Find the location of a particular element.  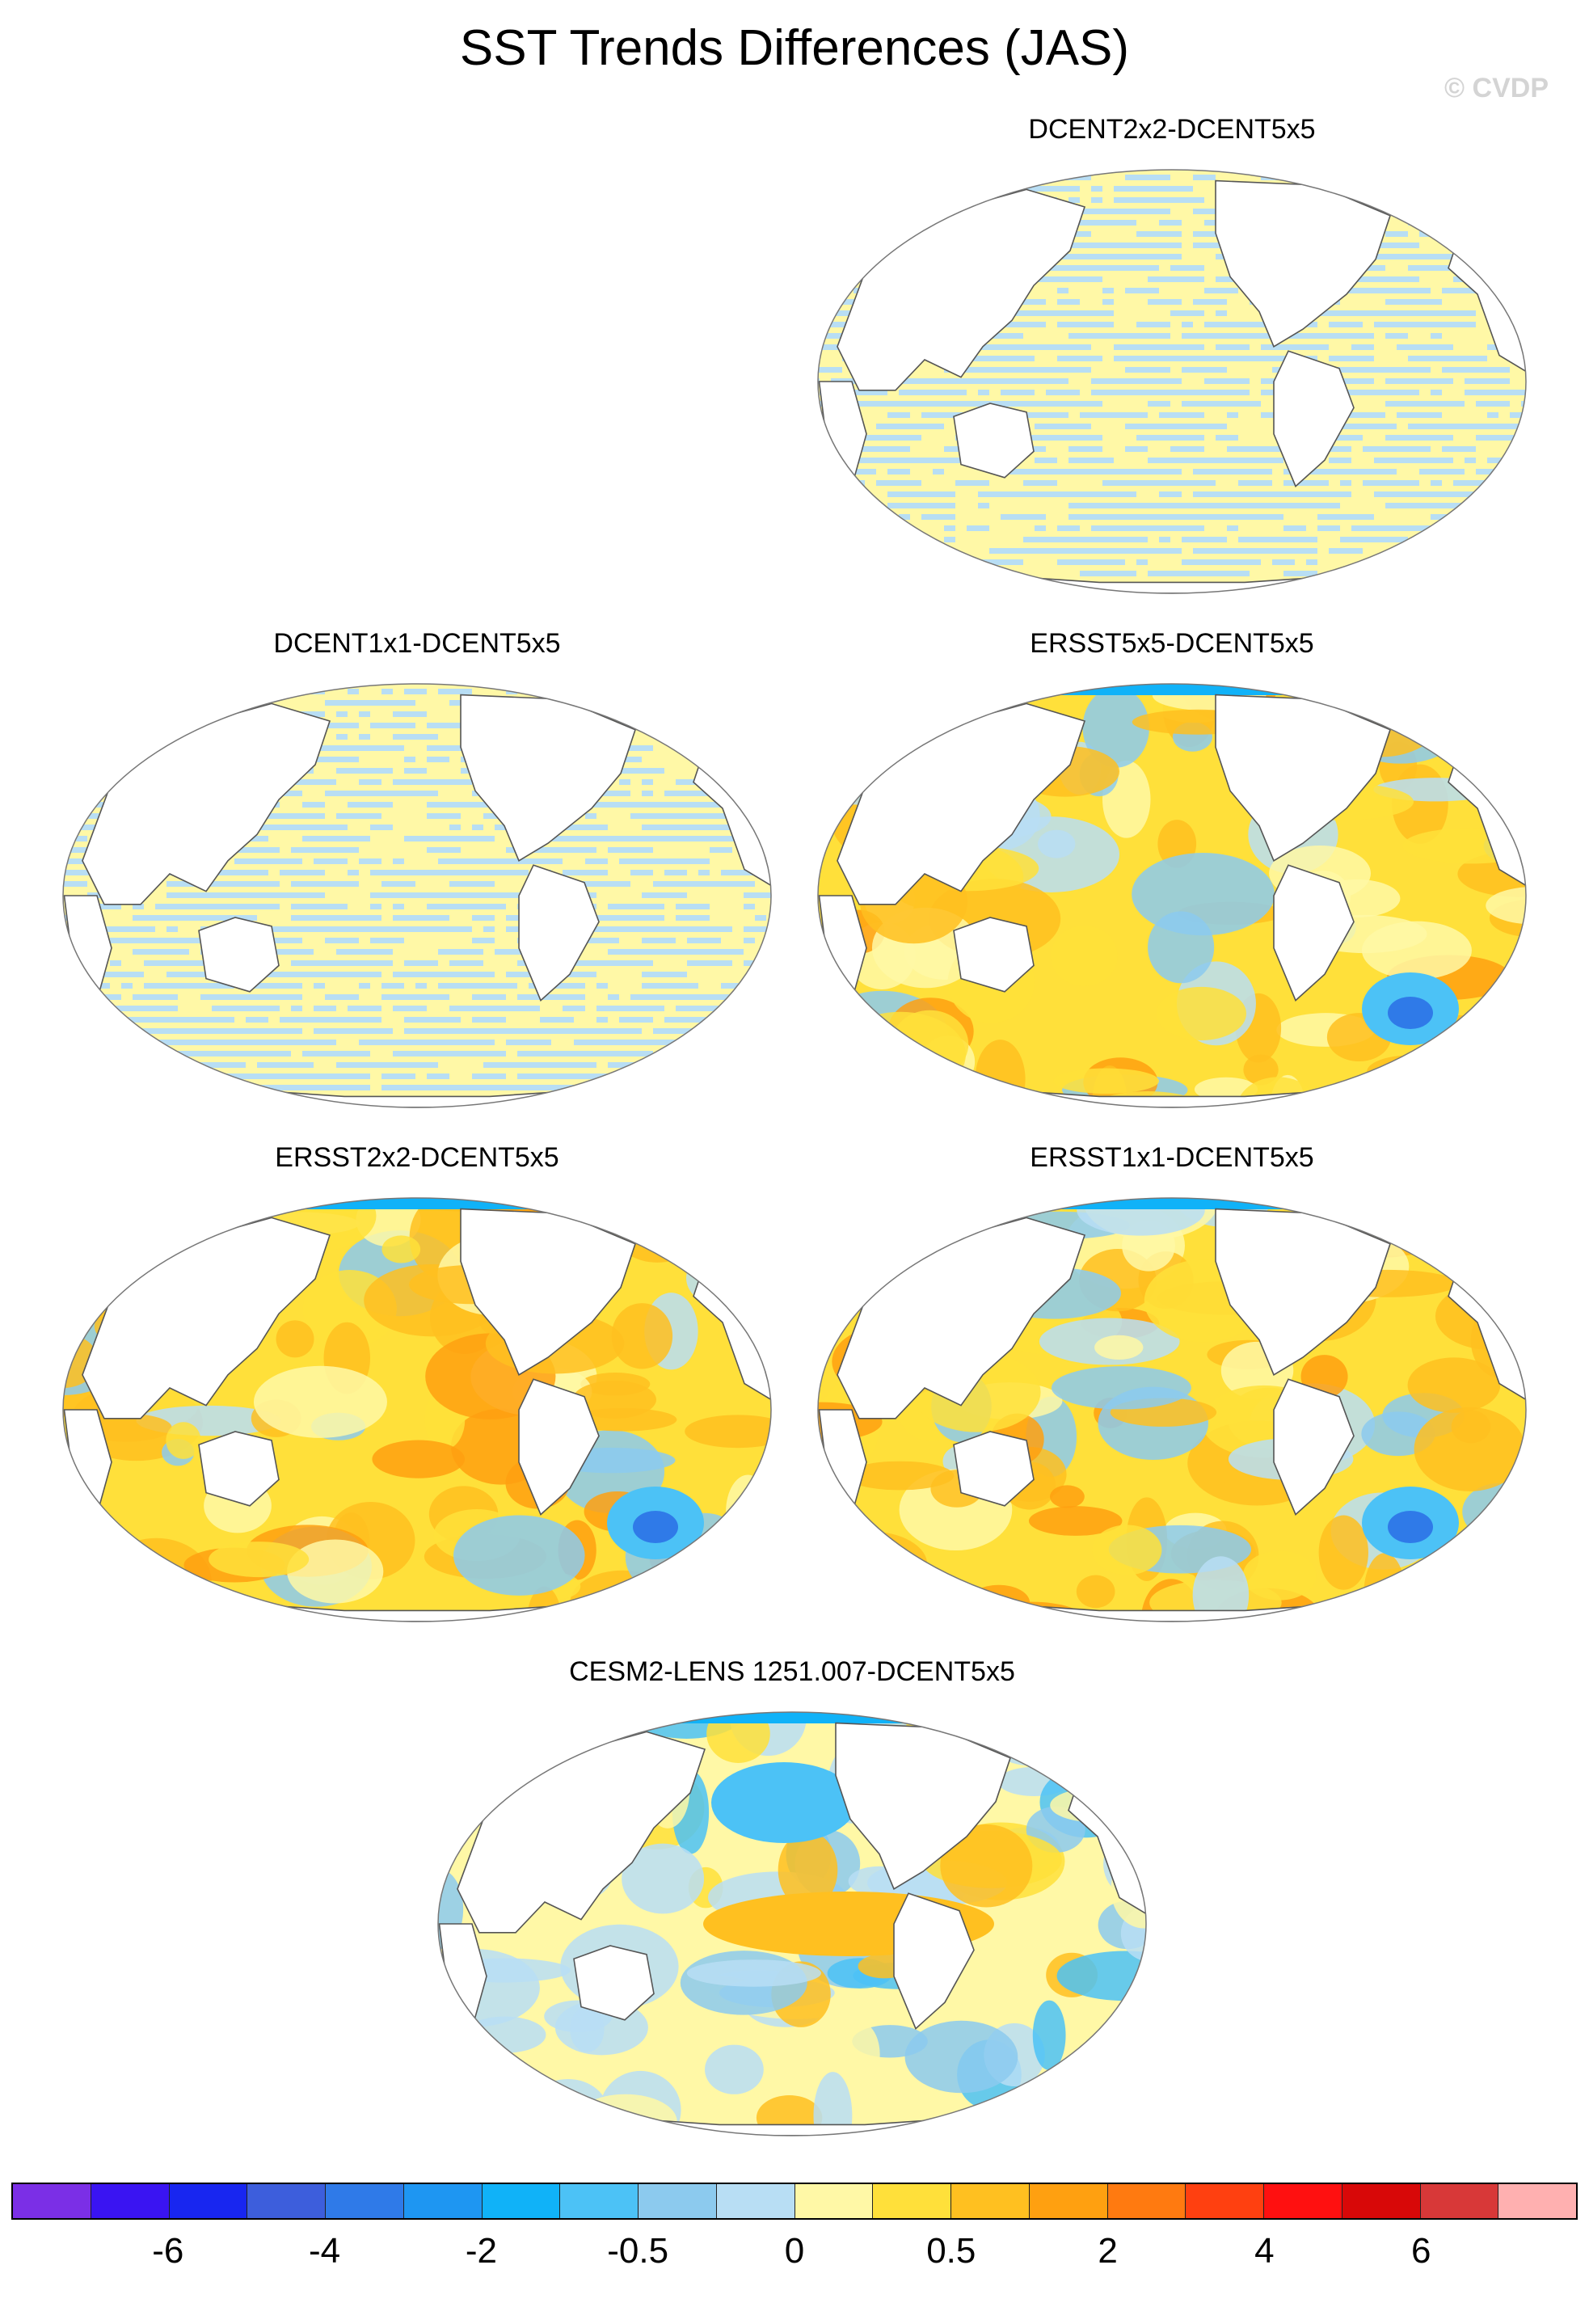

map-panel-ersst5x5: ERSST5x5-DCENT5x5 is located at coordinates (1172, 878).